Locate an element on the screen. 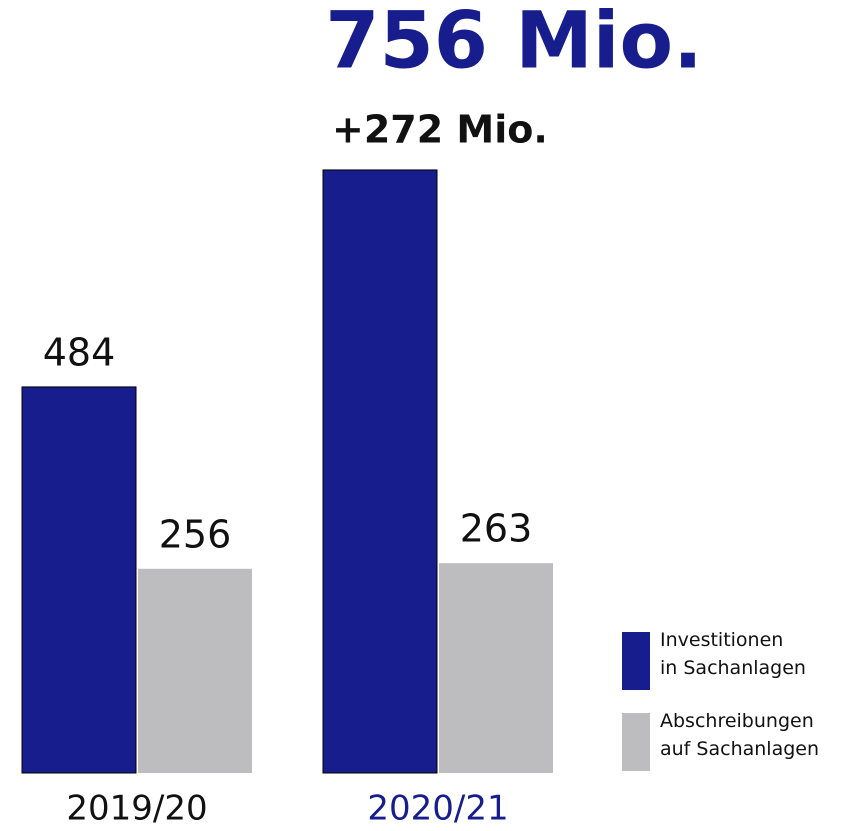 The image size is (848, 831). legend-entry: Abschreibungen auf Sachanlagen is located at coordinates (740, 735).